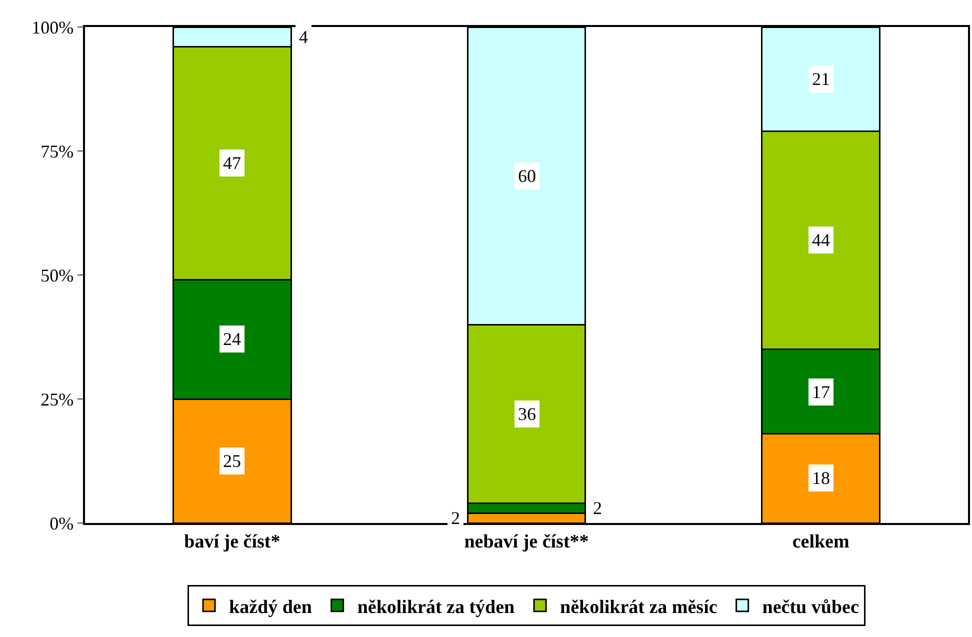  Describe the element at coordinates (639, 607) in the screenshot. I see `legend-label: několikrát za měsíc` at that location.